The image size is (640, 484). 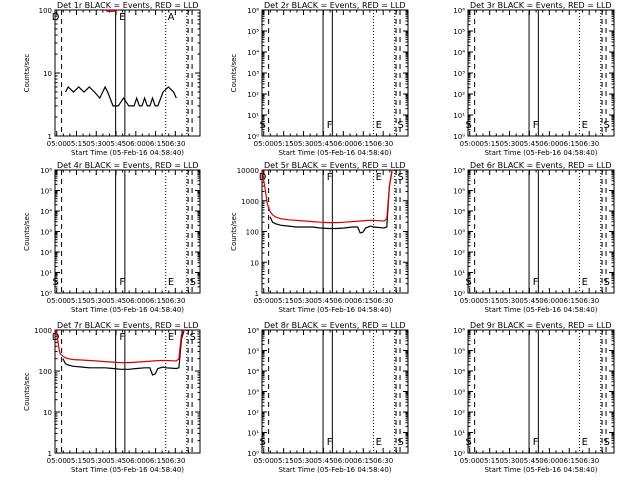 What do you see at coordinates (128, 325) in the screenshot?
I see `panel-title: Det 7r BLACK = Events, RED = LLD` at bounding box center [128, 325].